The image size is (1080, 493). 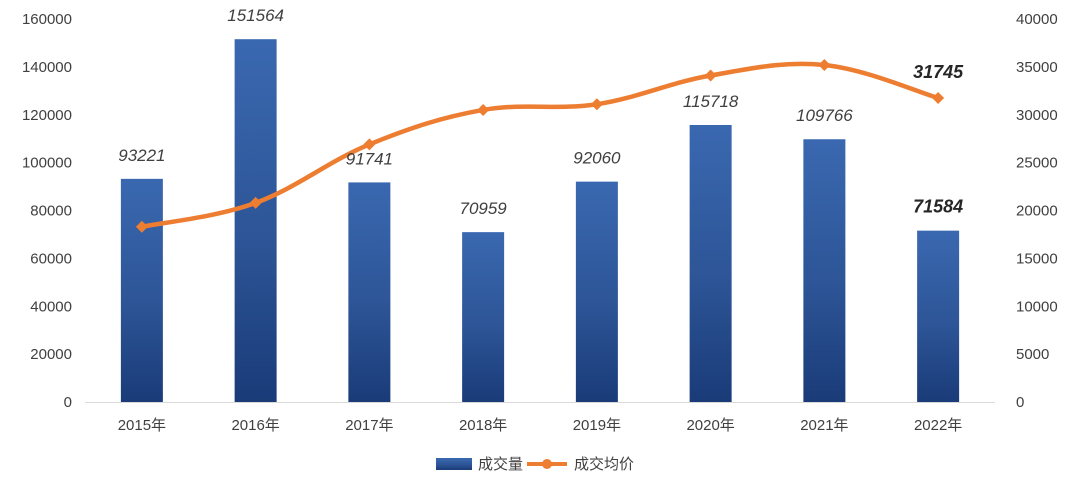 What do you see at coordinates (255, 15) in the screenshot?
I see `bar-value-label: 151564` at bounding box center [255, 15].